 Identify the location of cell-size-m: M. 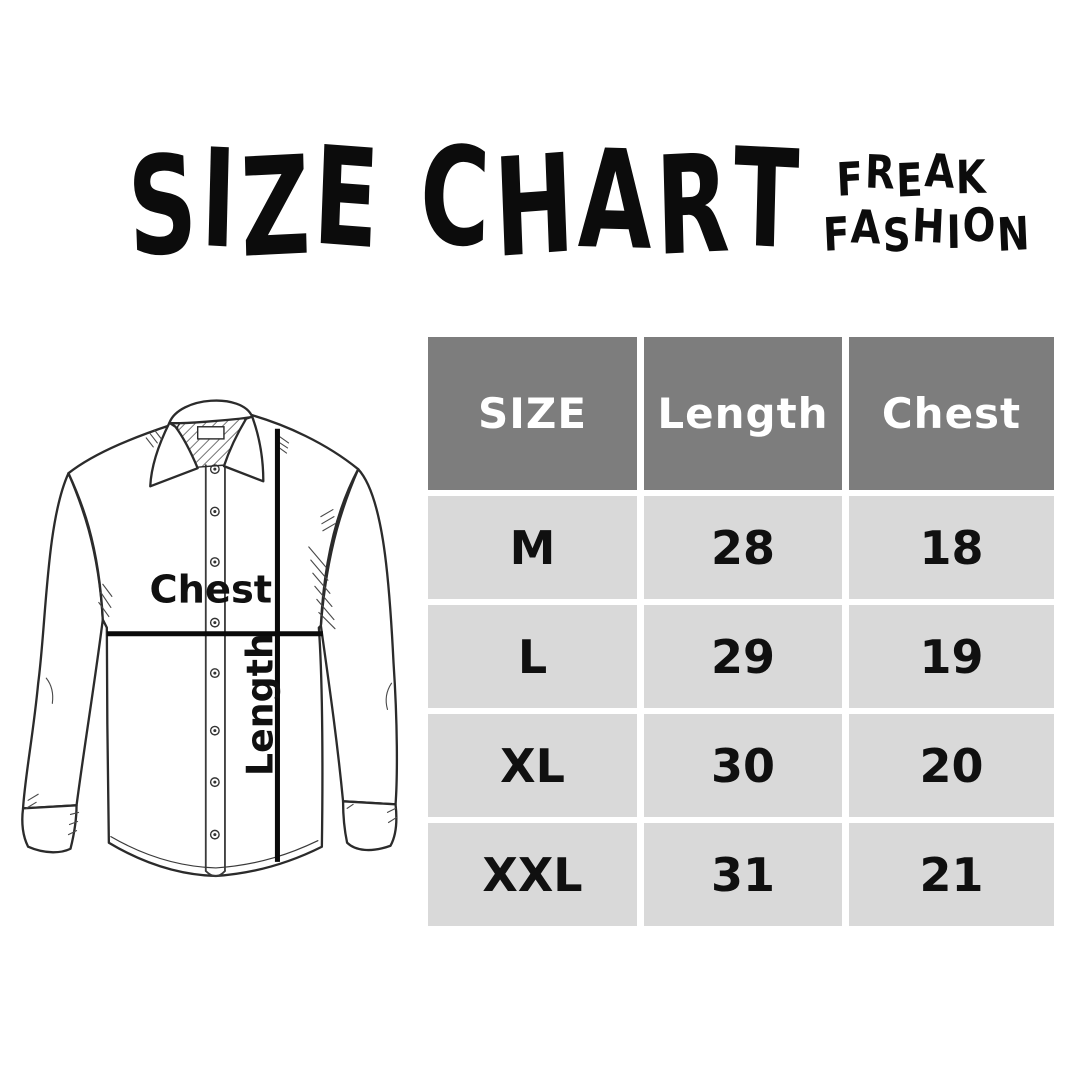
(532, 547).